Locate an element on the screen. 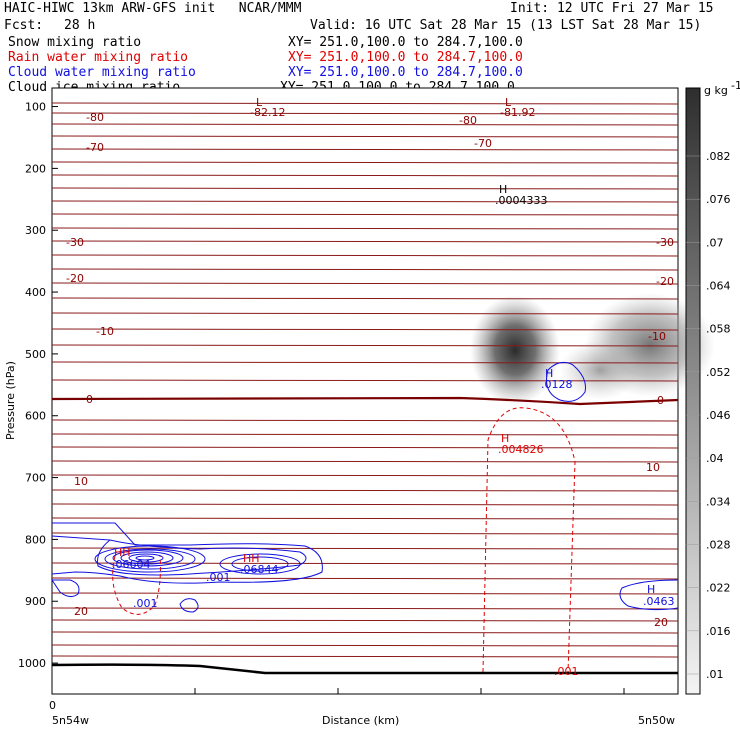 This screenshot has height=740, width=740. high-value: .0004333 is located at coordinates (521, 200).